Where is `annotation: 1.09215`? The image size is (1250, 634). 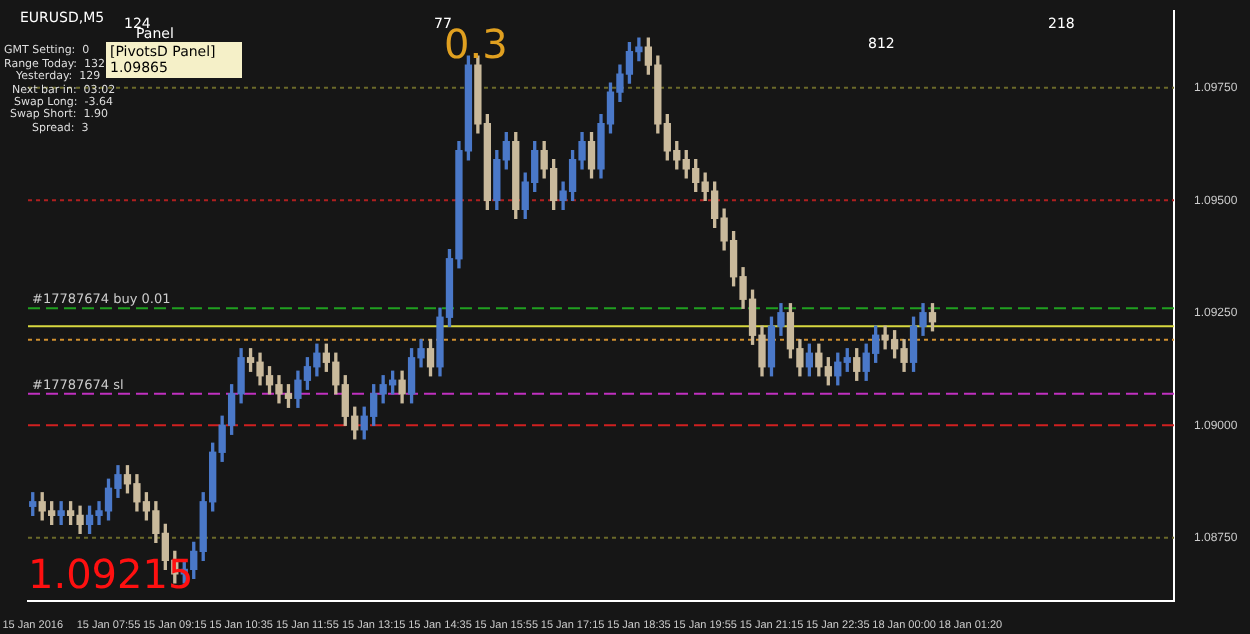 annotation: 1.09215 is located at coordinates (111, 574).